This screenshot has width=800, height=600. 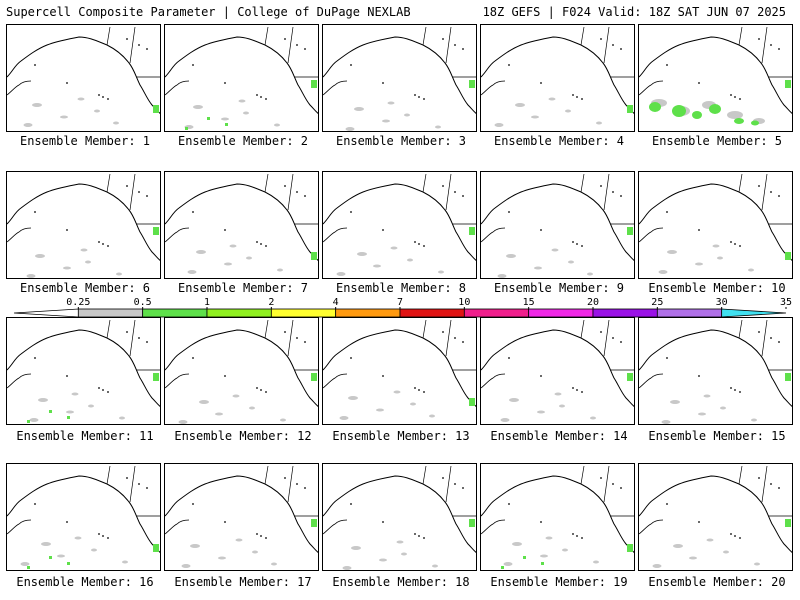 I want to click on member-label: Ensemble Member: 17, so click(x=243, y=582).